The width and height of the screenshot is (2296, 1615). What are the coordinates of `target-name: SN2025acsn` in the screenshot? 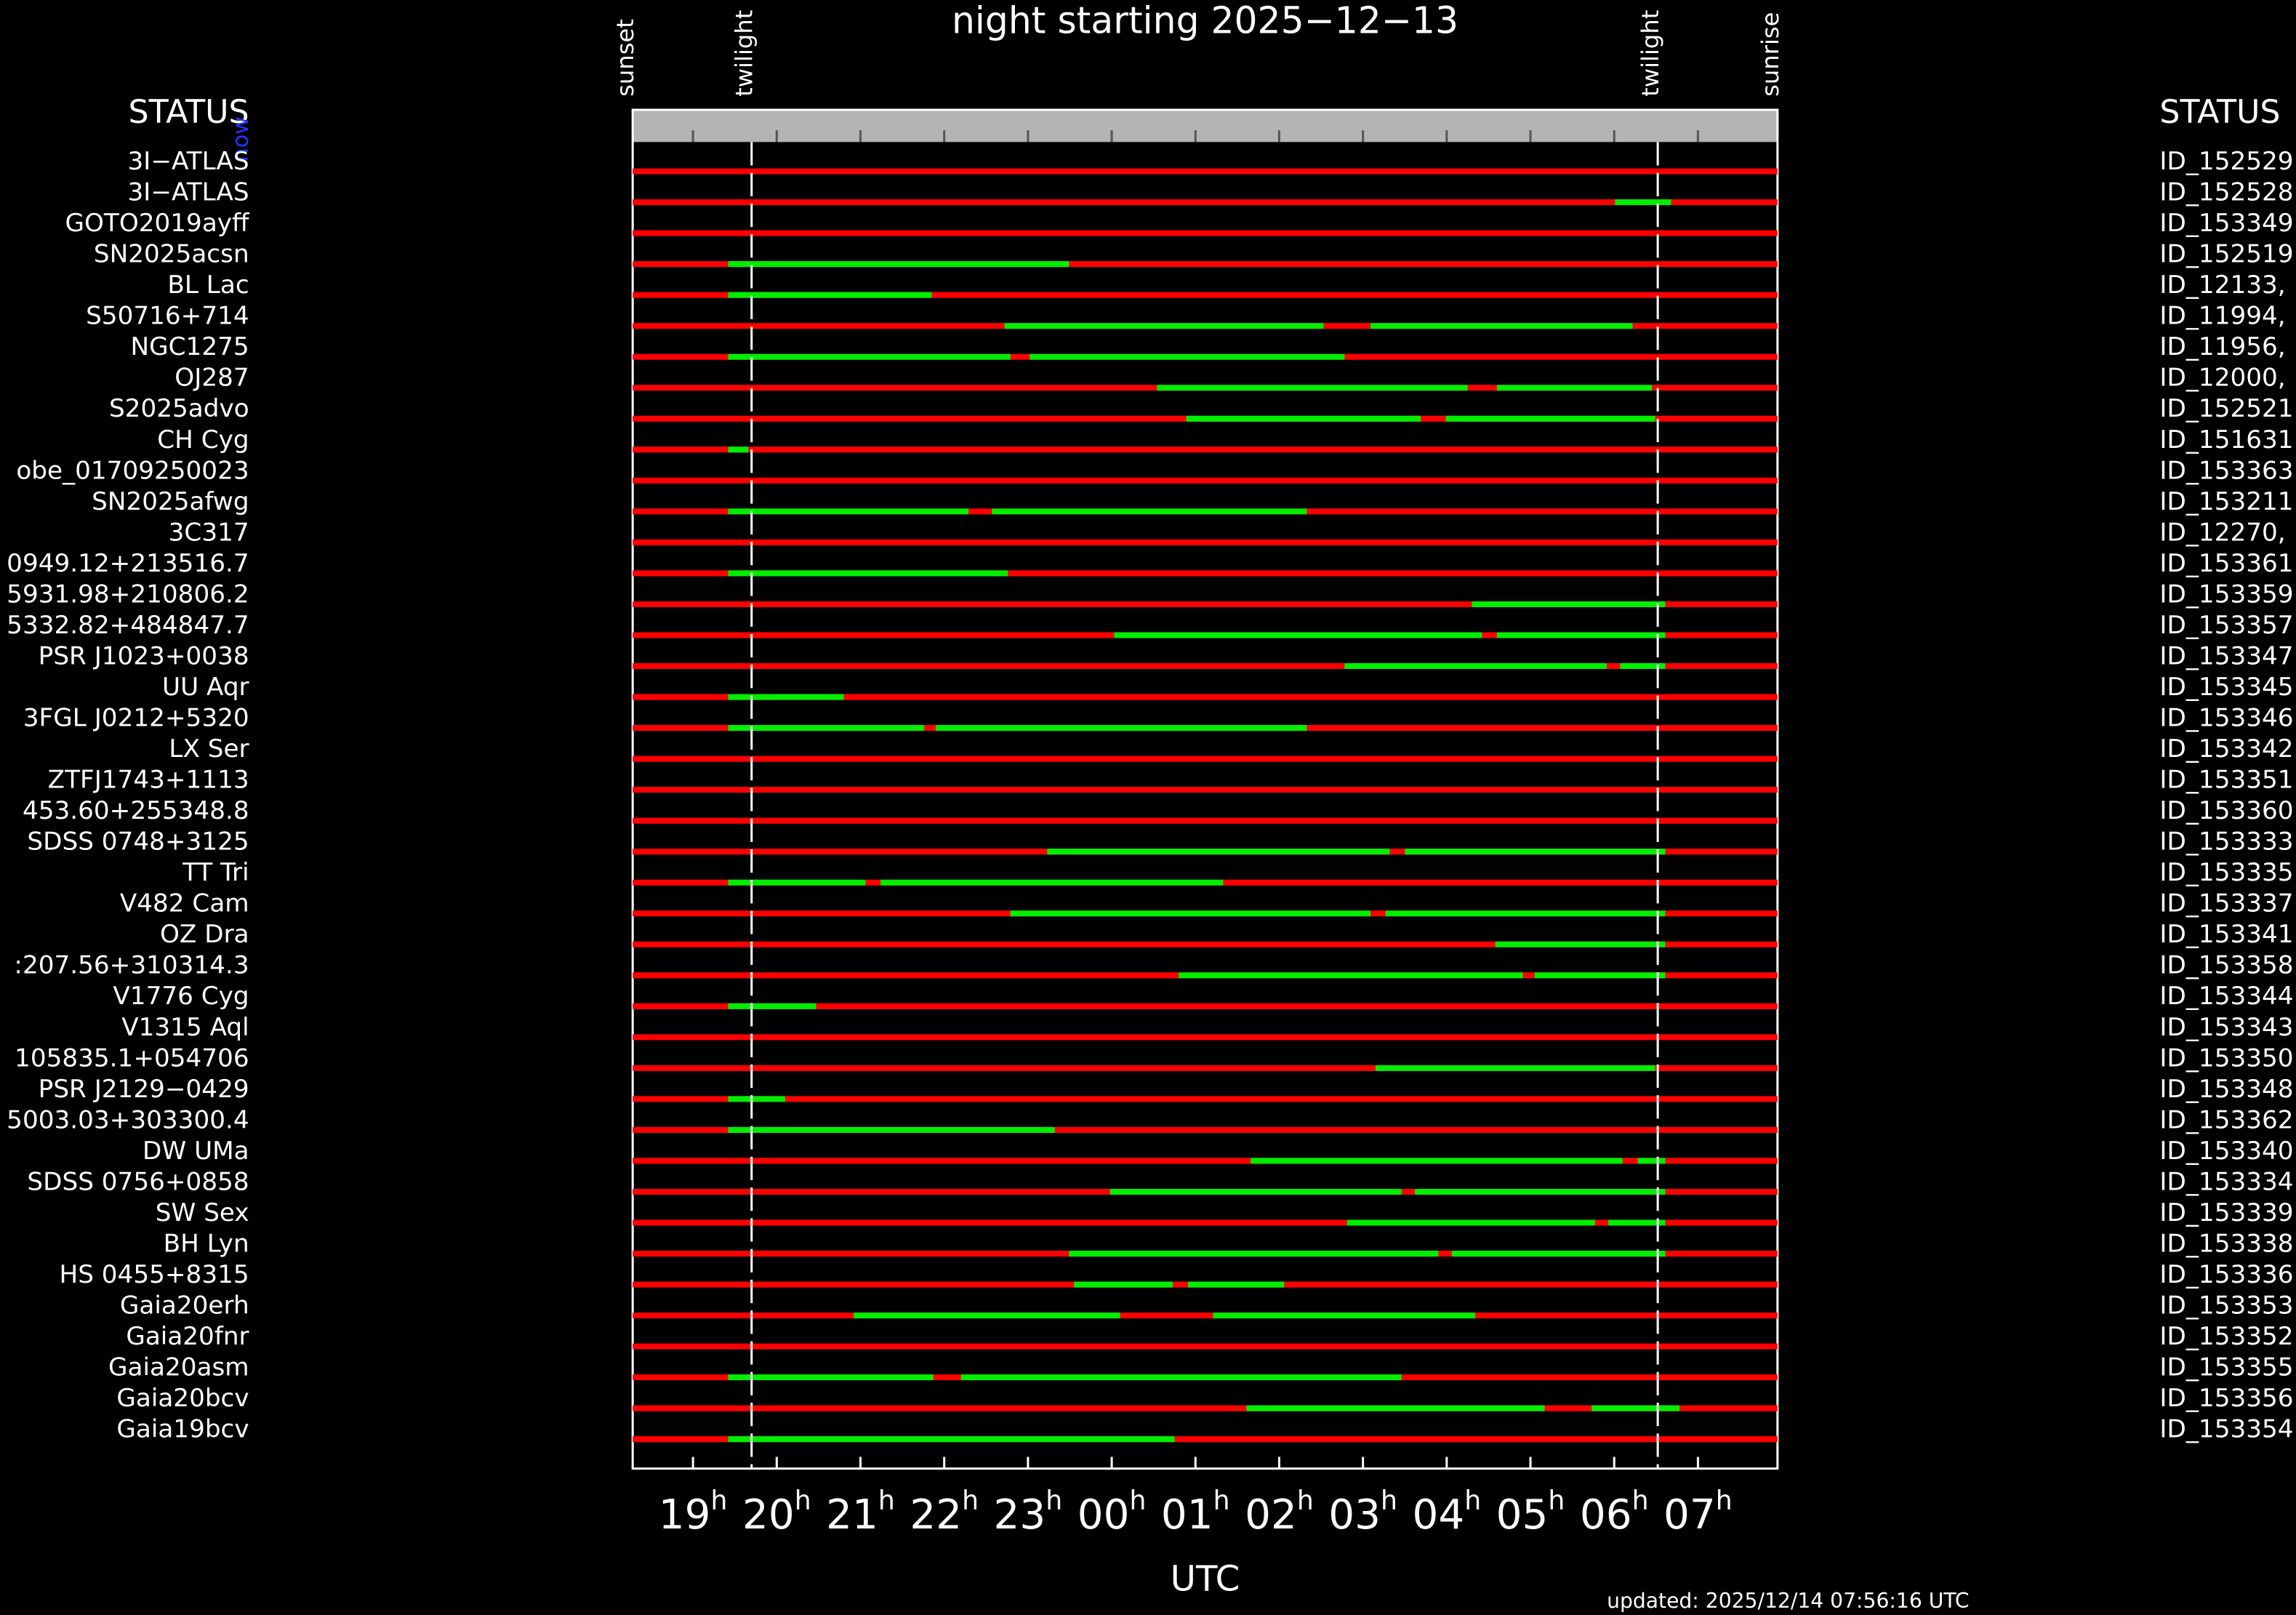 It's located at (171, 254).